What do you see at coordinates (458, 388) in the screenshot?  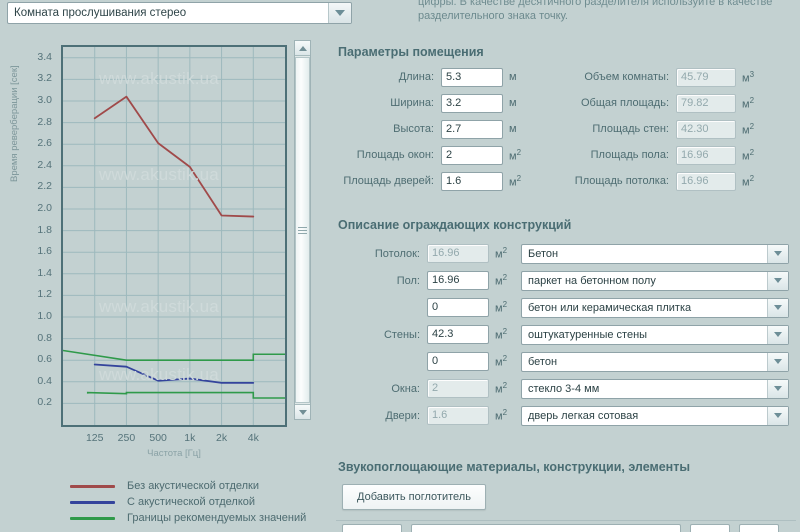 I see `construction-area-readonly: 2` at bounding box center [458, 388].